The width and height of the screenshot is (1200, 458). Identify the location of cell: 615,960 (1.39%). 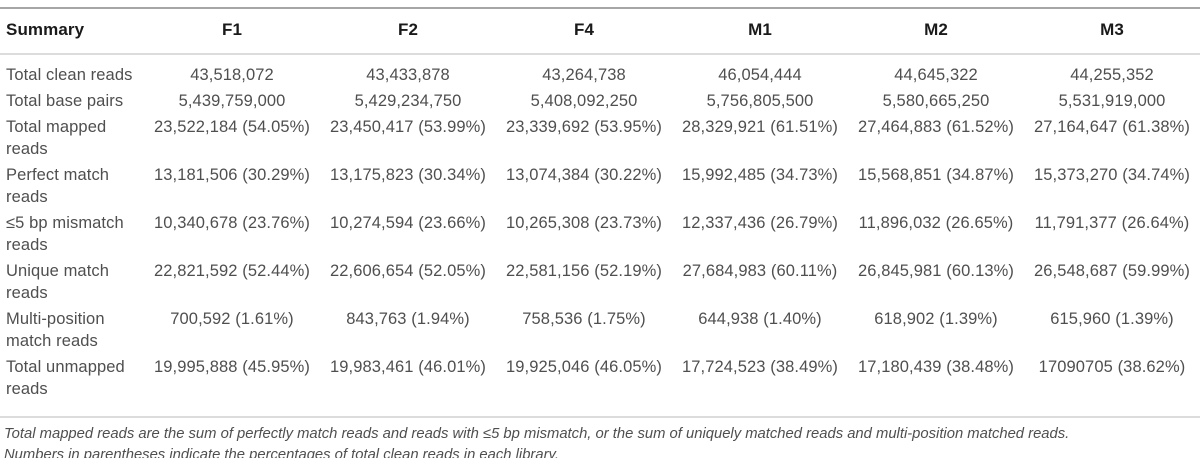
(1112, 319).